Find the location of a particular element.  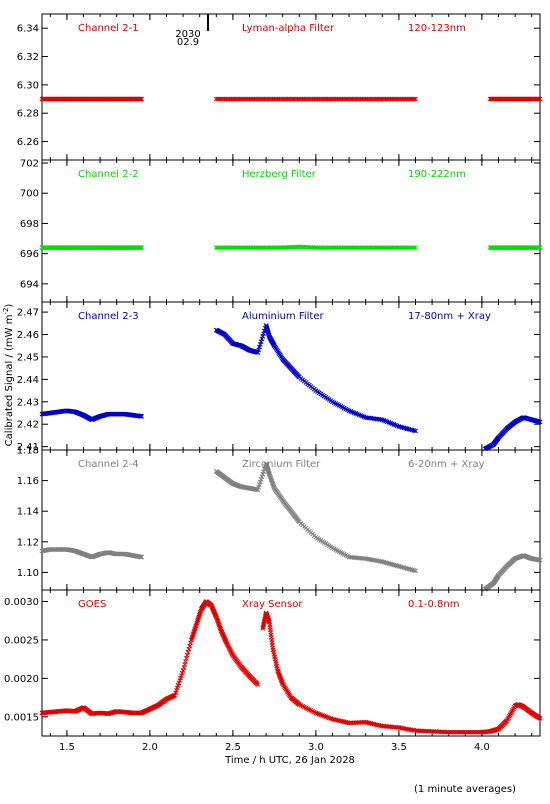

panel-label-1: GOES is located at coordinates (92, 604).